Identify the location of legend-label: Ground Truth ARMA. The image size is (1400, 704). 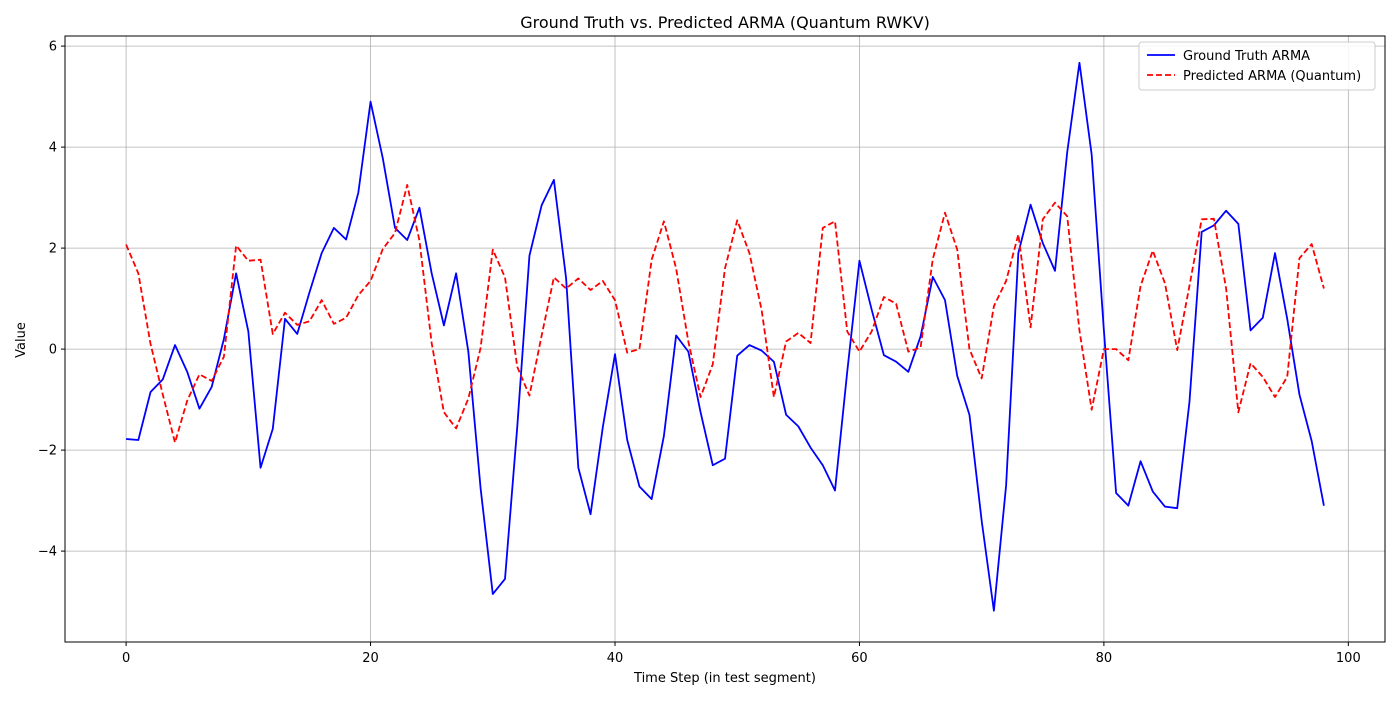
(1246, 56).